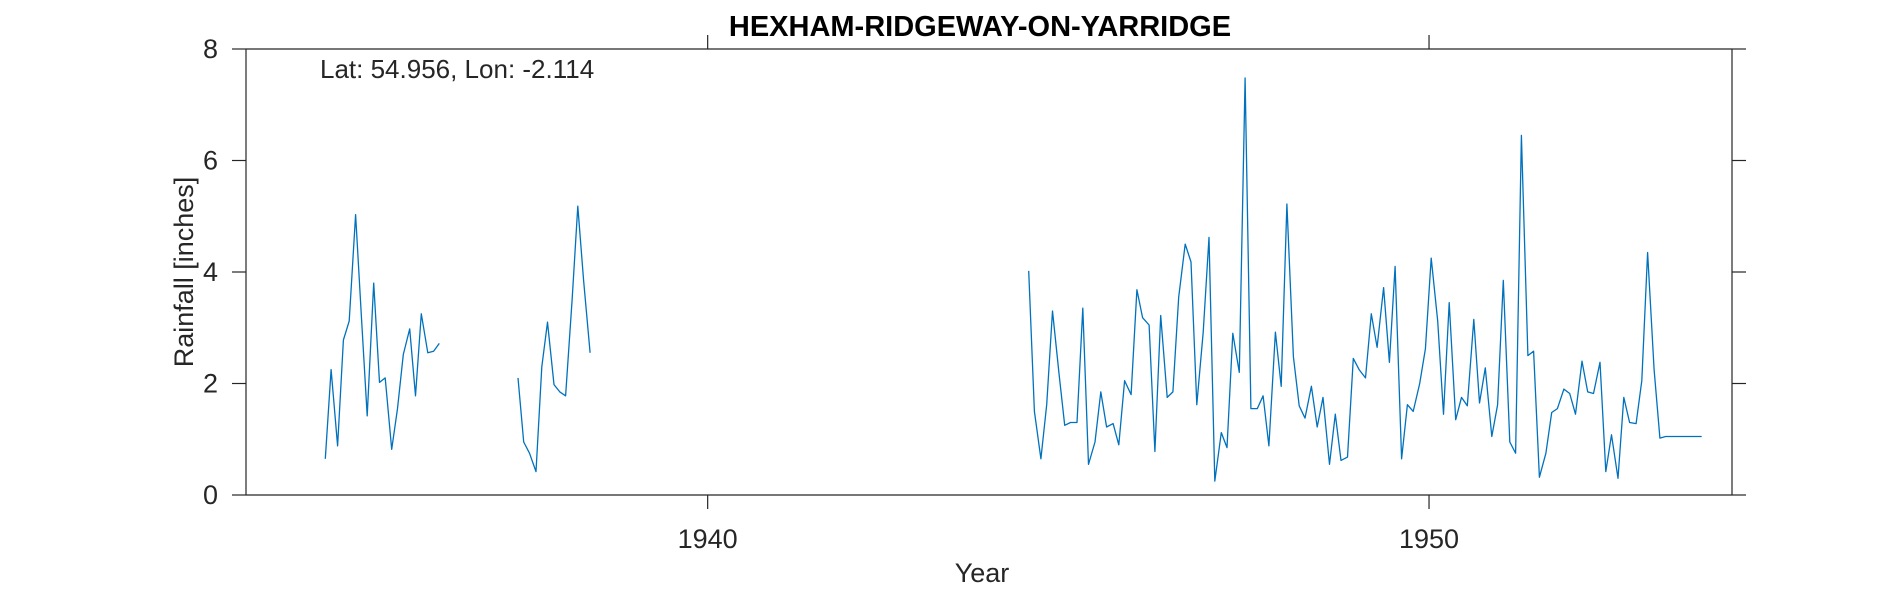 The width and height of the screenshot is (1890, 591). What do you see at coordinates (457, 69) in the screenshot?
I see `location-annotation: Lat: 54.956, Lon: -2.114` at bounding box center [457, 69].